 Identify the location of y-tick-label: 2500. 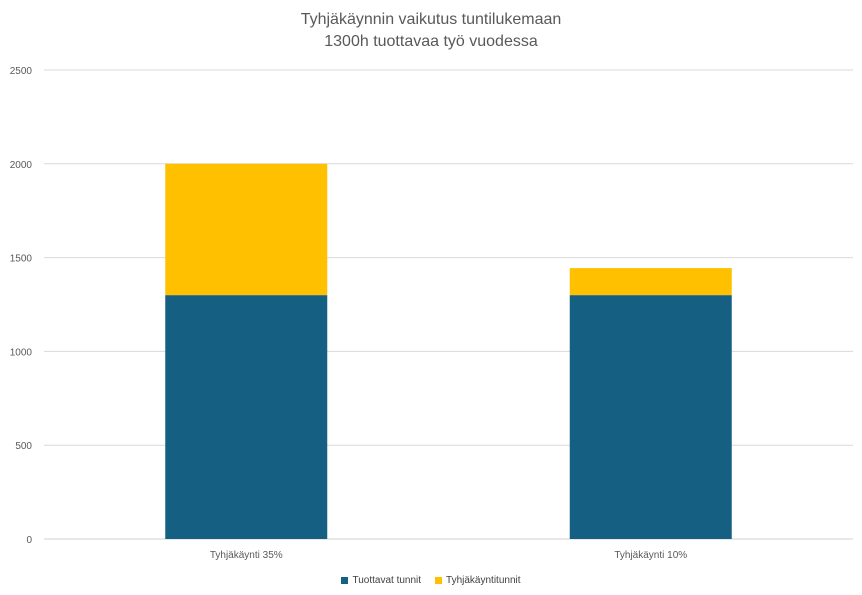
(21, 71).